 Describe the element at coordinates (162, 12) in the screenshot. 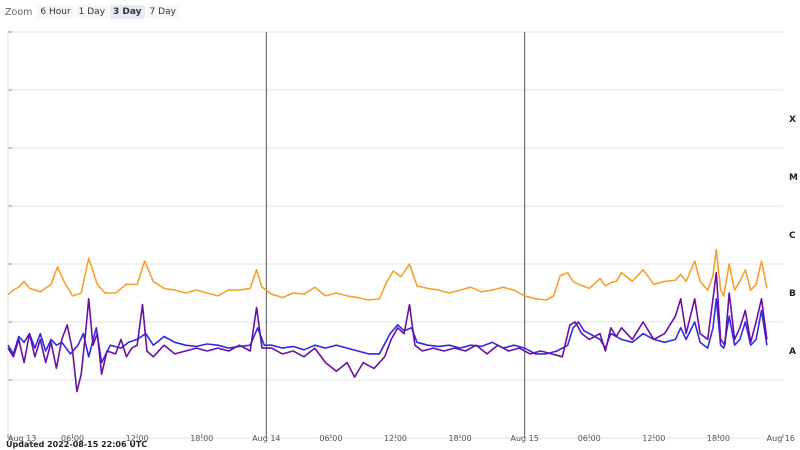

I see `zoom-7-day-button: 7 Day` at that location.